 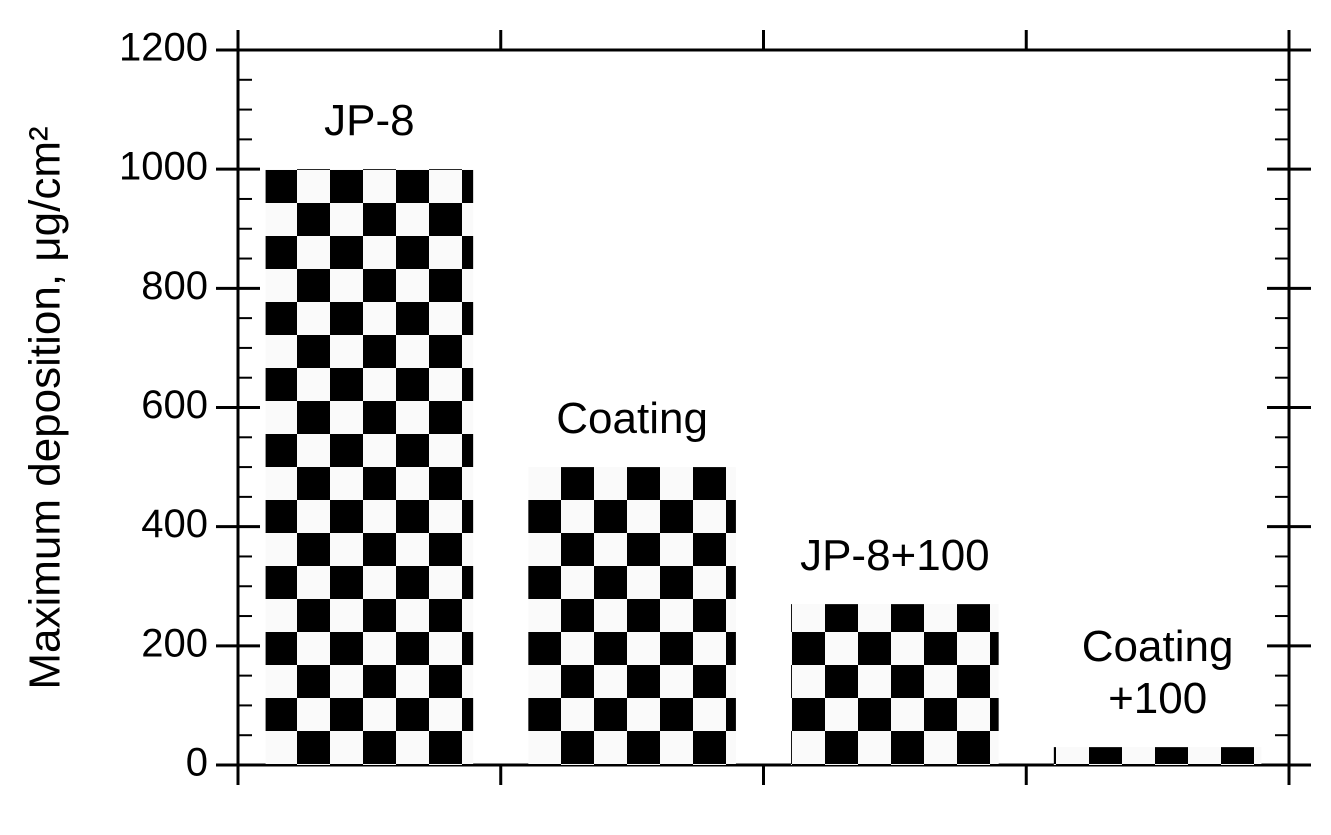 What do you see at coordinates (163, 48) in the screenshot?
I see `y-tick-label: 1200` at bounding box center [163, 48].